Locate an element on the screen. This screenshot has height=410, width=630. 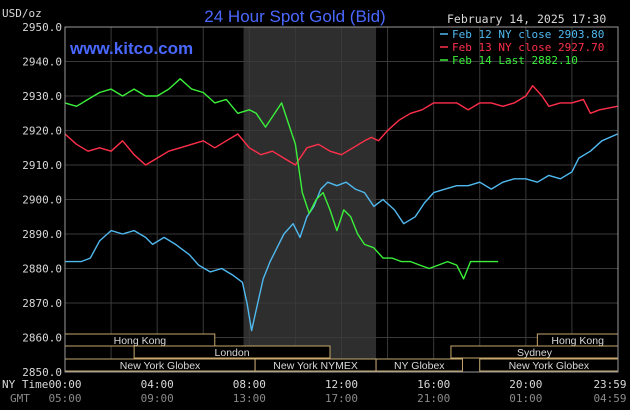
market-session-label: New York NYMEX is located at coordinates (315, 366).